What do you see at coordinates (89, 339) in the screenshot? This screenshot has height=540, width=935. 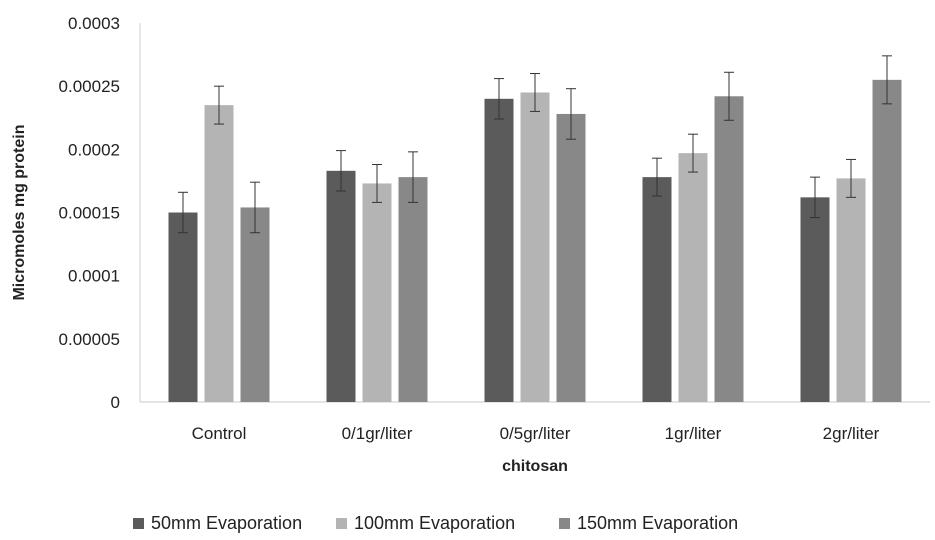 I see `y-tick-label: 0.00005` at bounding box center [89, 339].